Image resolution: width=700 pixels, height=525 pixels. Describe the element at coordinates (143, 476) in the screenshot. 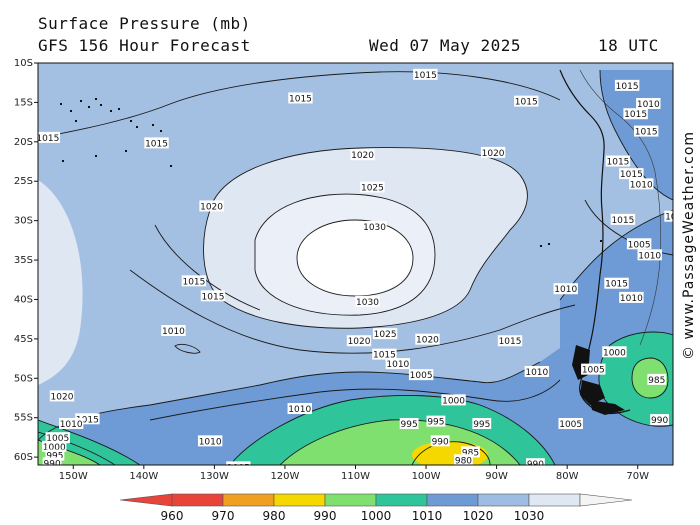

I see `lon-tick-label: 140W` at that location.